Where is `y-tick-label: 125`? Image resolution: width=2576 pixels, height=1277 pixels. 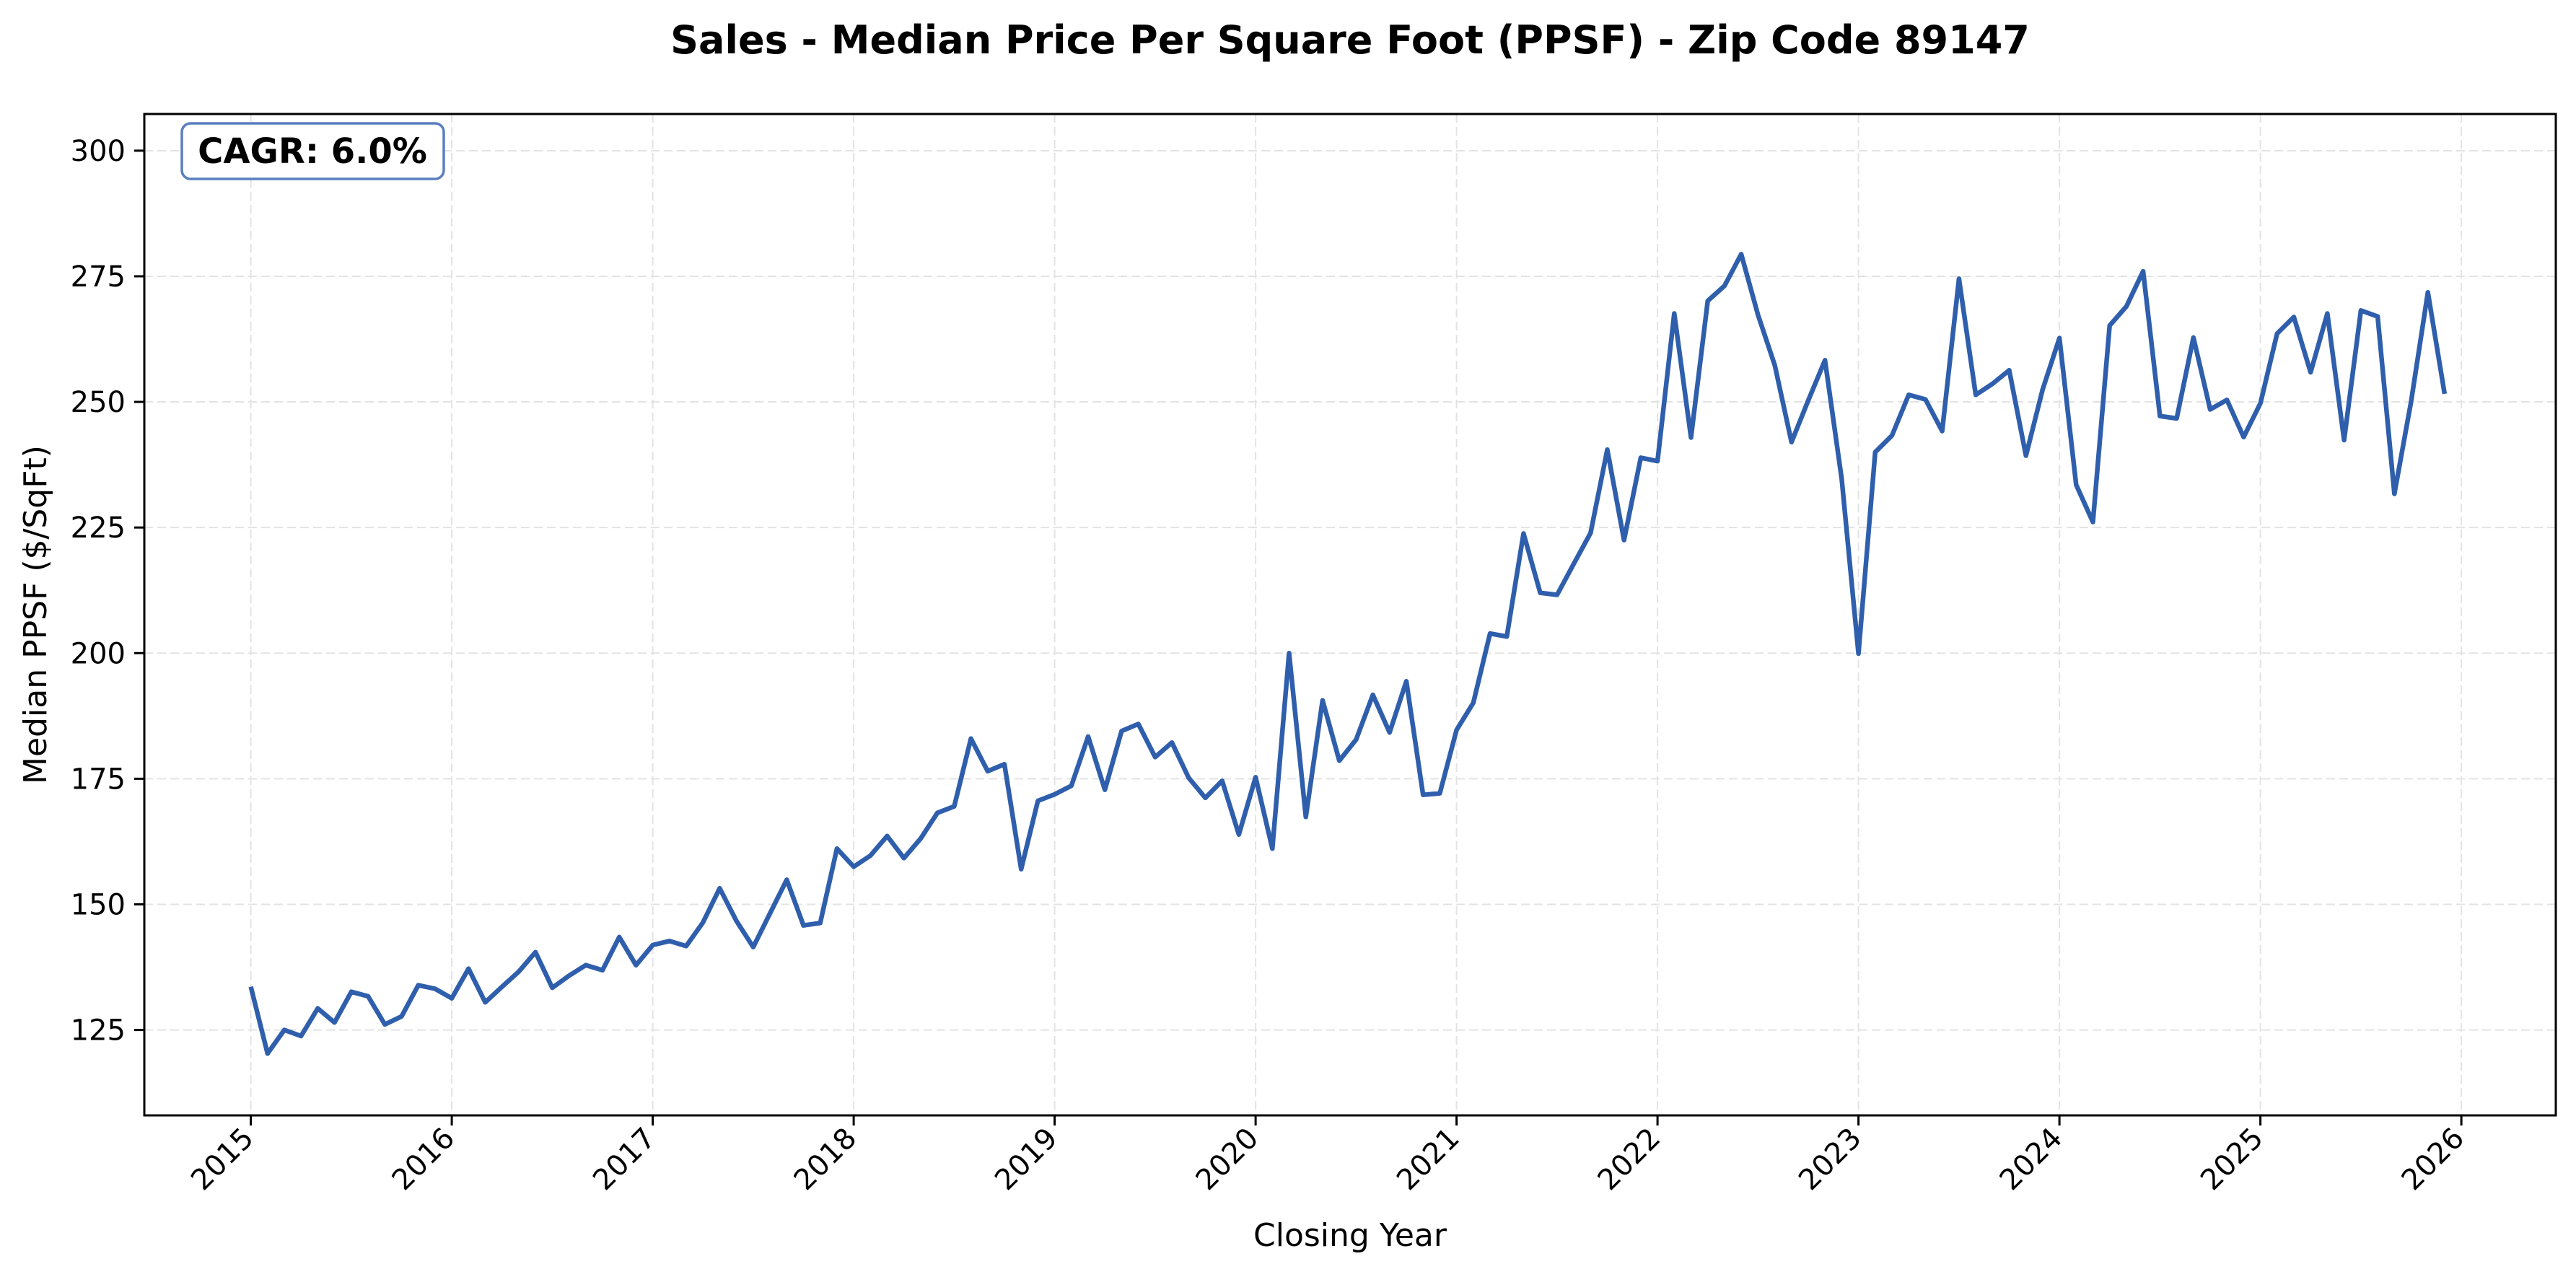 y-tick-label: 125 is located at coordinates (99, 1031).